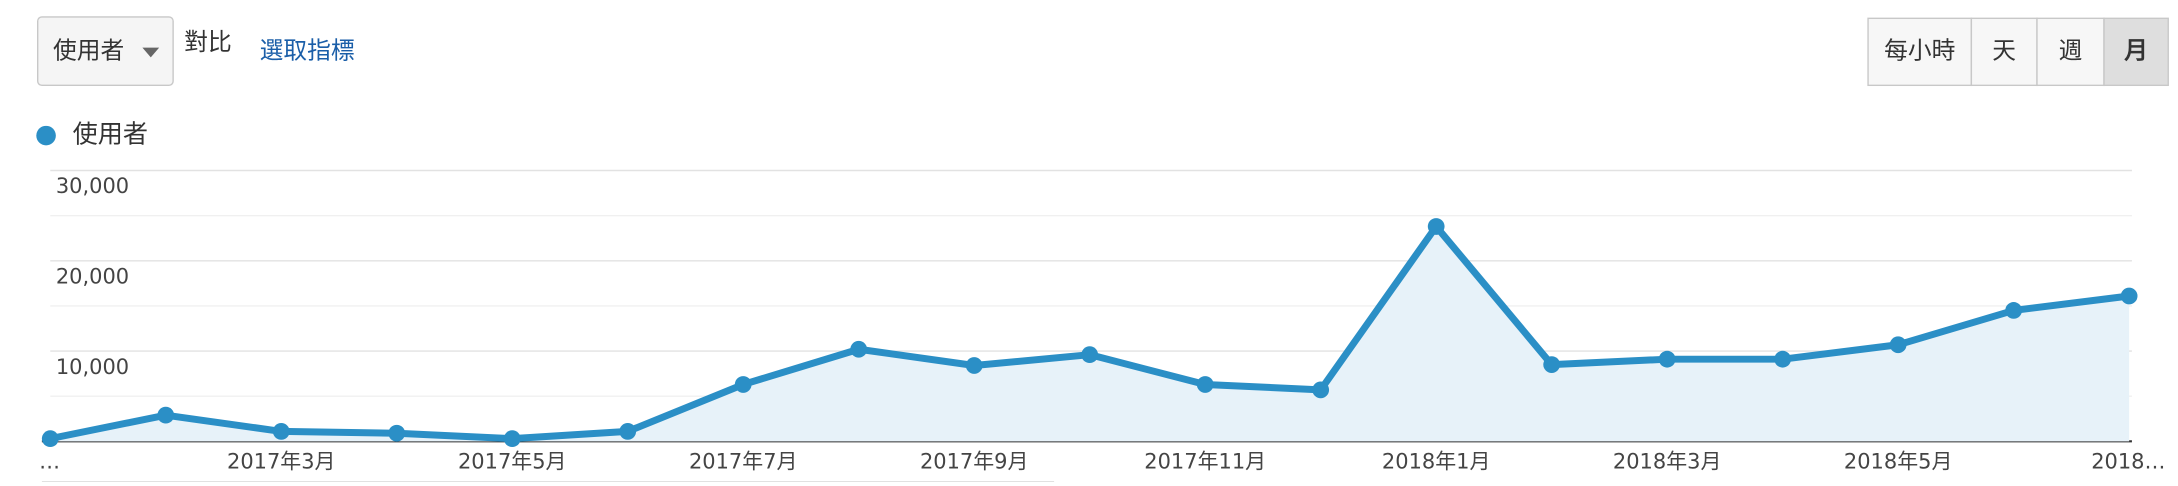 The width and height of the screenshot is (2178, 486). I want to click on y-tick-label: 20,000, so click(92, 277).